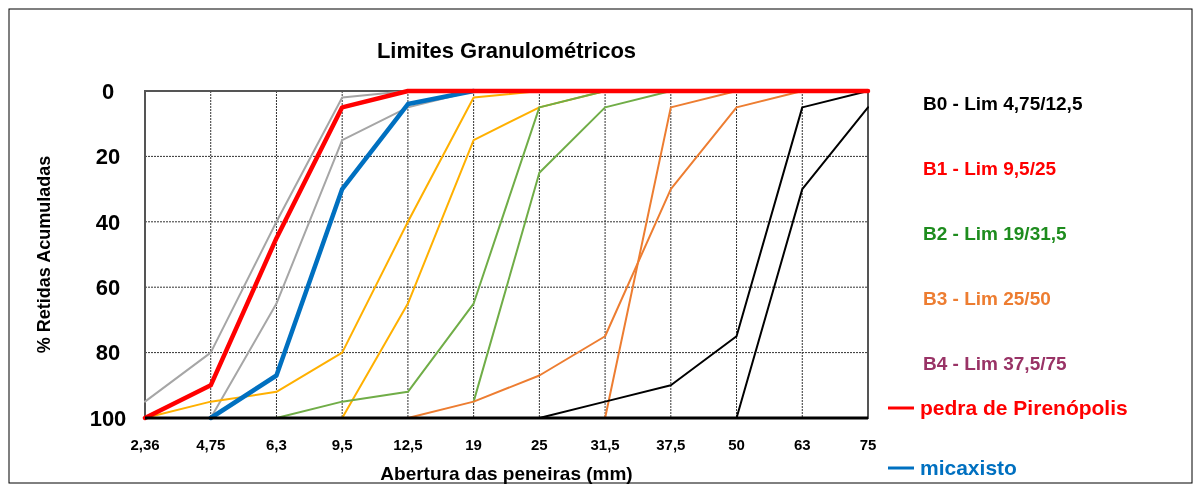  I want to click on x-tick-label: 2,36, so click(145, 444).